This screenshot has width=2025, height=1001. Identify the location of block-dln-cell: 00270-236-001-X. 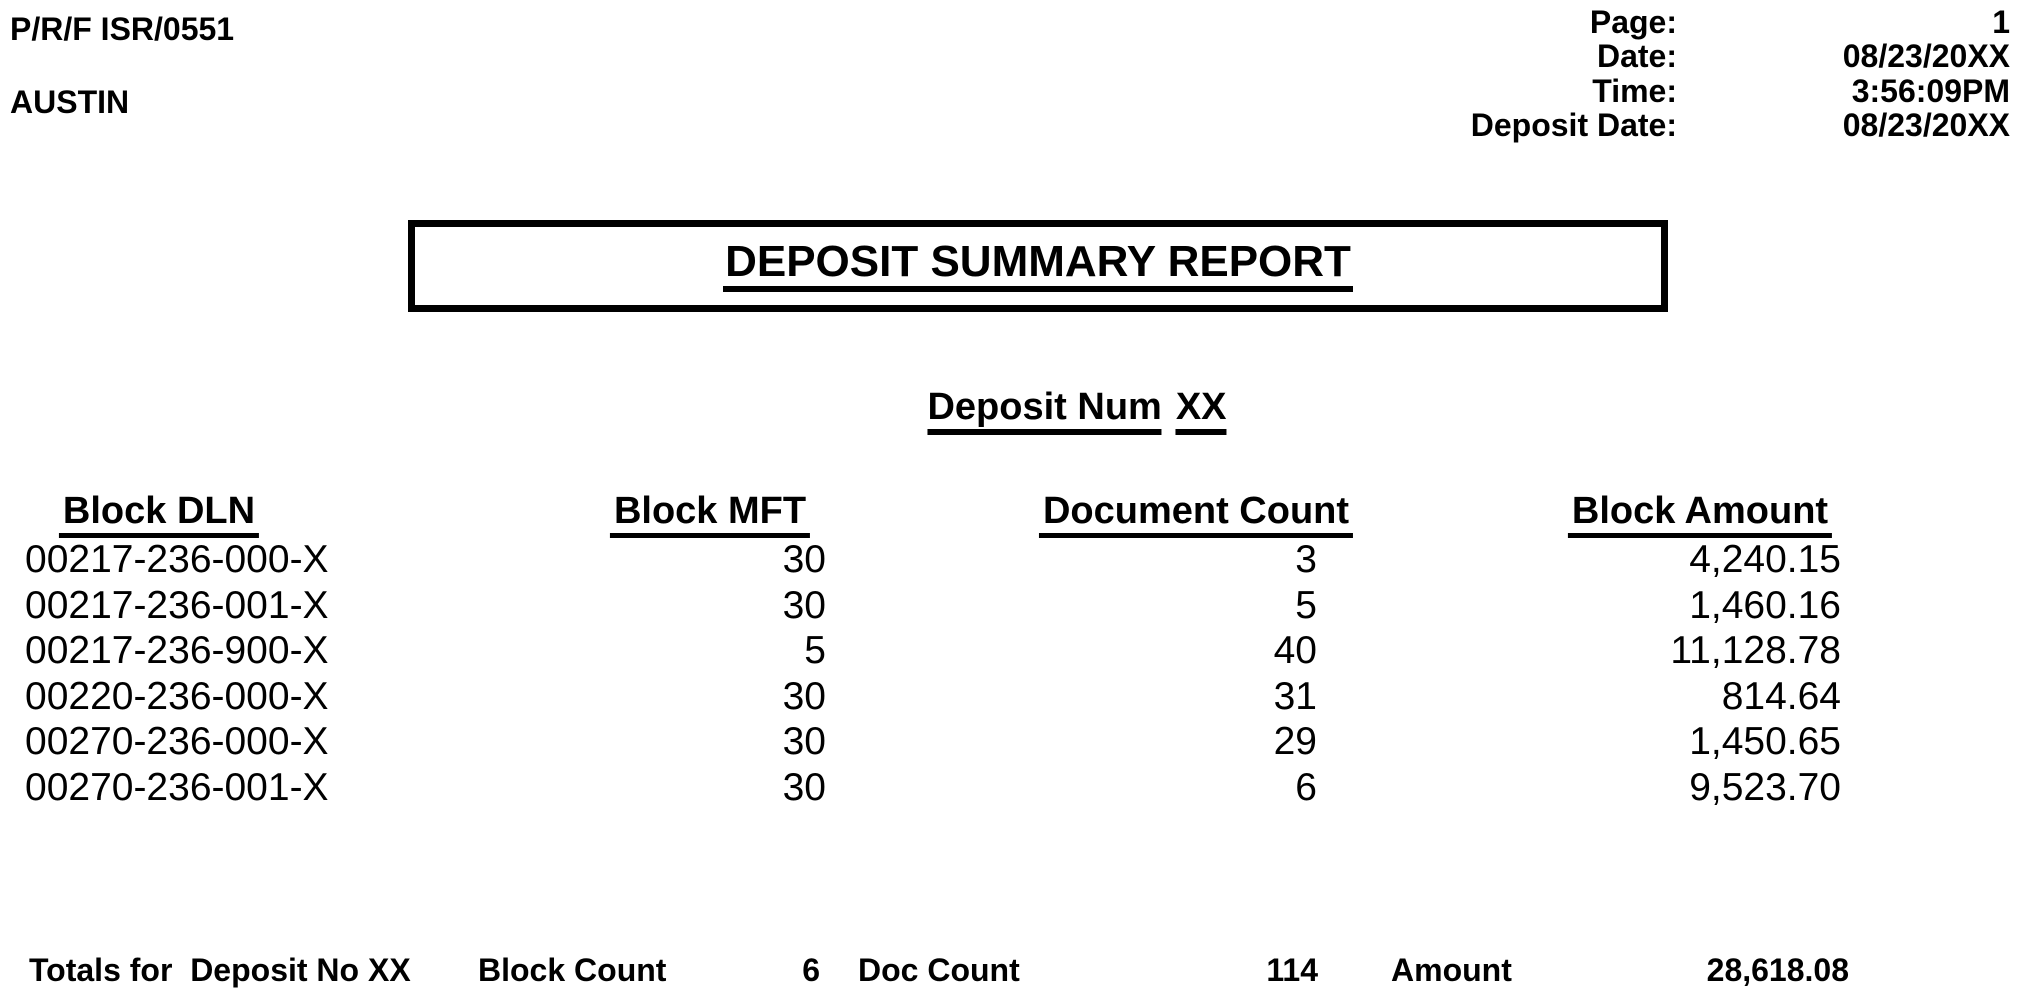
(177, 787).